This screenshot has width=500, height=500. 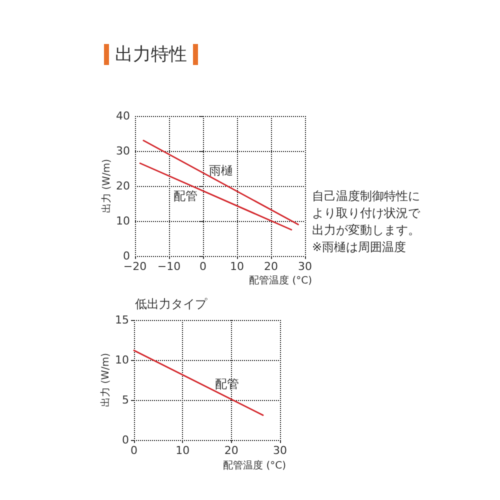 I want to click on x-tick-label: −20, so click(x=135, y=266).